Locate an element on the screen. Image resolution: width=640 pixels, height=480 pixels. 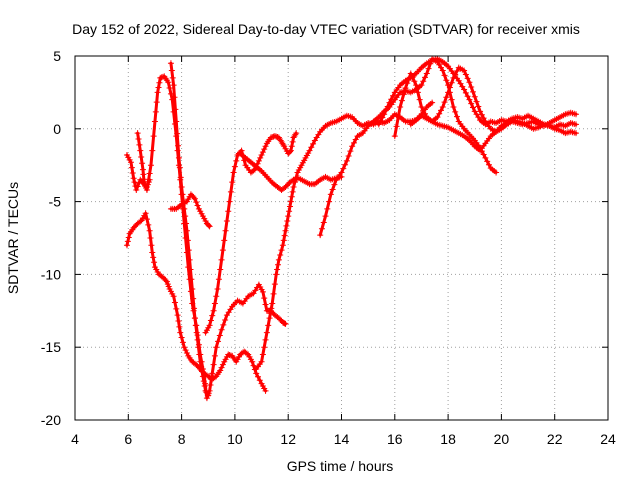
x-tick-label: 10 is located at coordinates (235, 439).